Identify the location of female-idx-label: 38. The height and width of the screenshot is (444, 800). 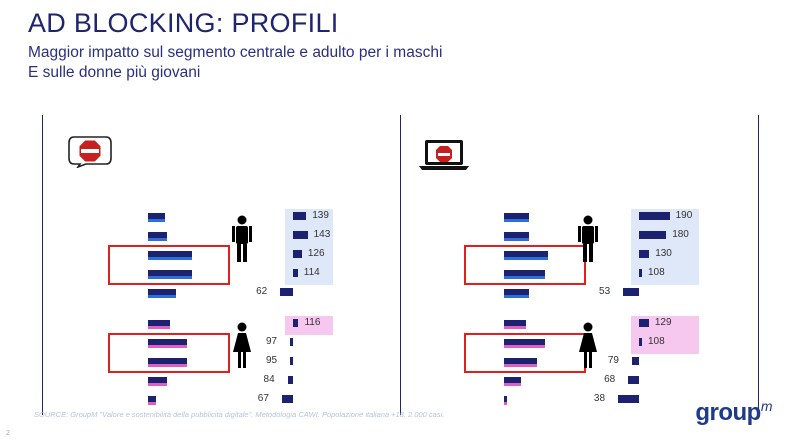
(599, 398).